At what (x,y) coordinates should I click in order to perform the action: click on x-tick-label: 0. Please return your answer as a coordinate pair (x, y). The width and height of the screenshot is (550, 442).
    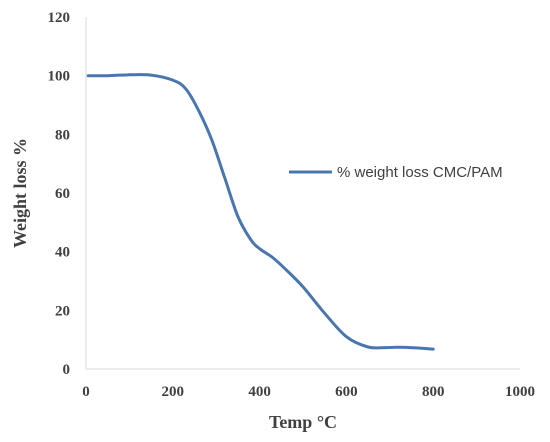
    Looking at the image, I should click on (86, 392).